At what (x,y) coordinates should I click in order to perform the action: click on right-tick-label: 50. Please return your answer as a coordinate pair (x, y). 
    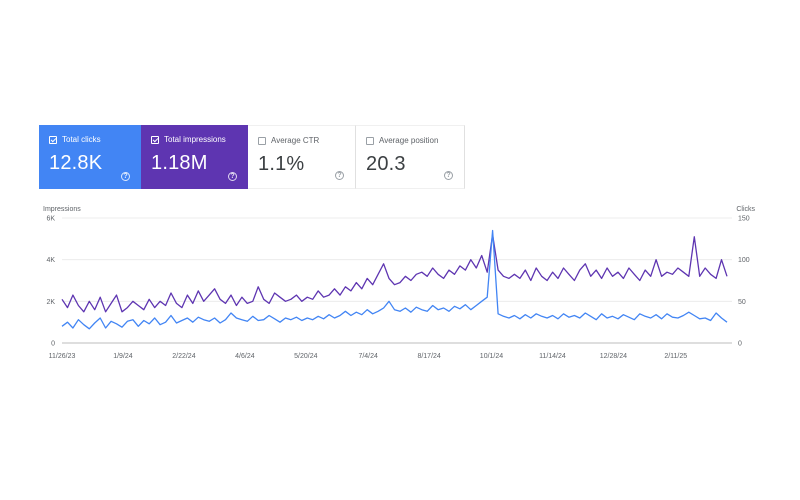
    Looking at the image, I should click on (742, 302).